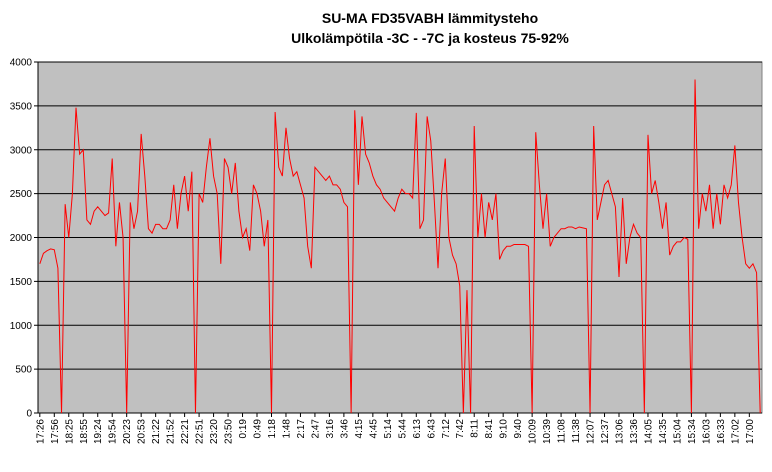  Describe the element at coordinates (663, 431) in the screenshot. I see `x-tick-label: 14:35` at that location.